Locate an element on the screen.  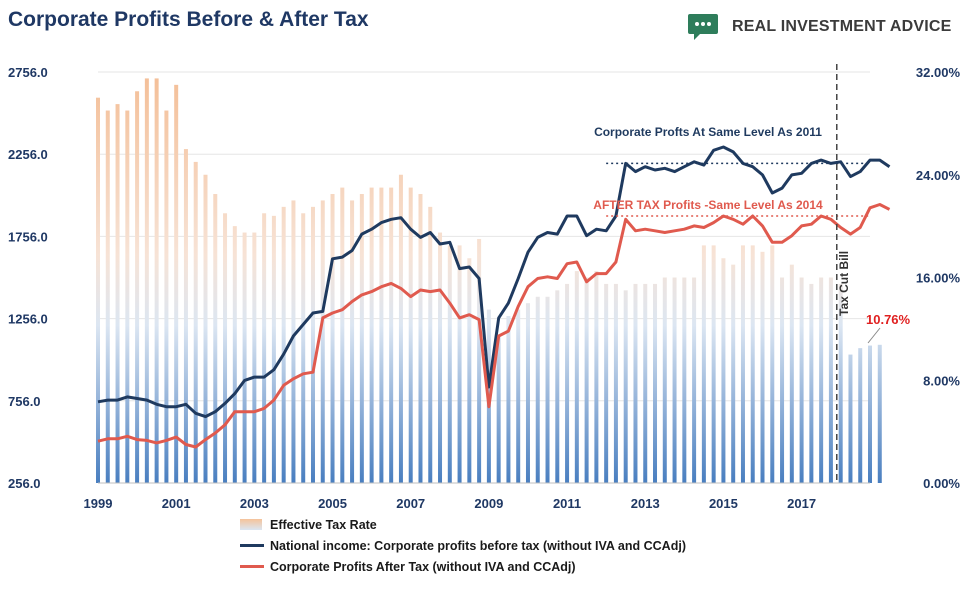
y-right-tick-label: 0.00% is located at coordinates (941, 483).